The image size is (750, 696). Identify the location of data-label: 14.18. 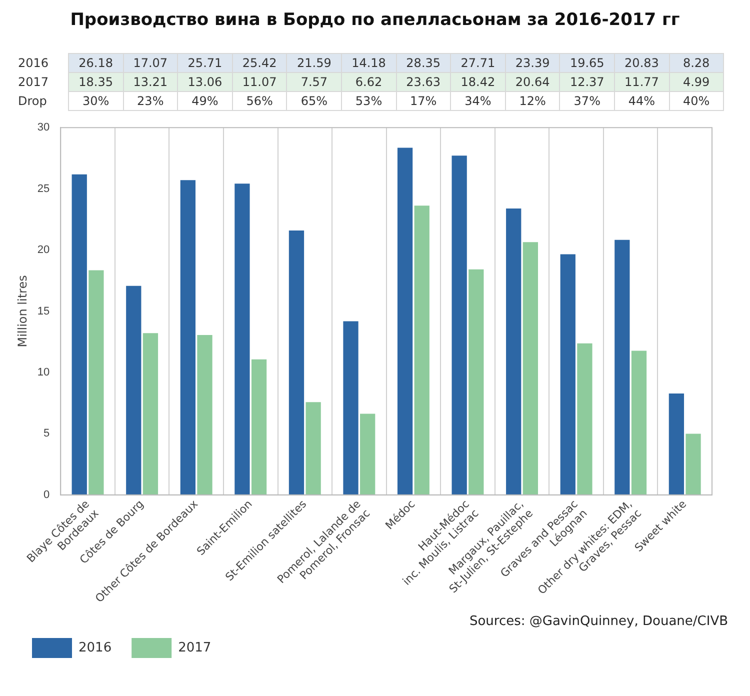
(368, 63).